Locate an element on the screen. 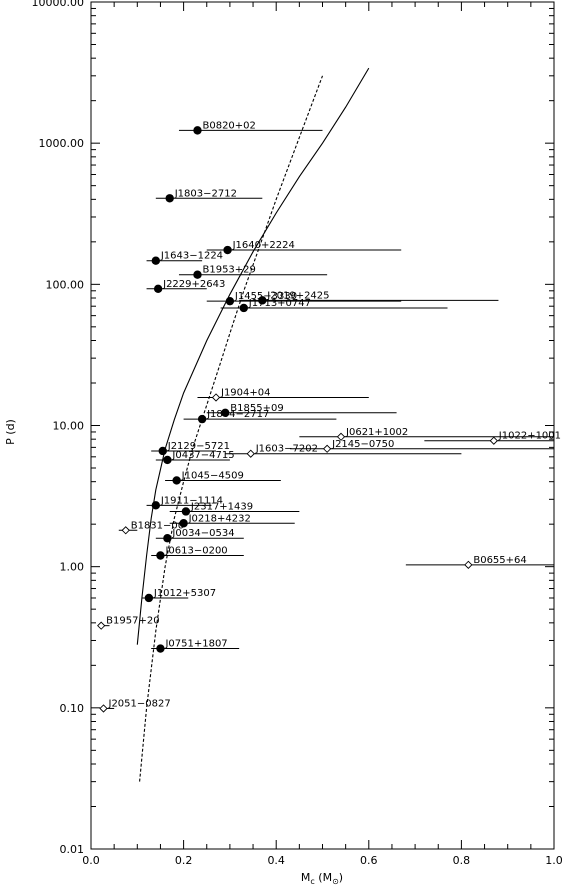 This screenshot has height=889, width=565. x-tick-label: 1.0 is located at coordinates (554, 860).